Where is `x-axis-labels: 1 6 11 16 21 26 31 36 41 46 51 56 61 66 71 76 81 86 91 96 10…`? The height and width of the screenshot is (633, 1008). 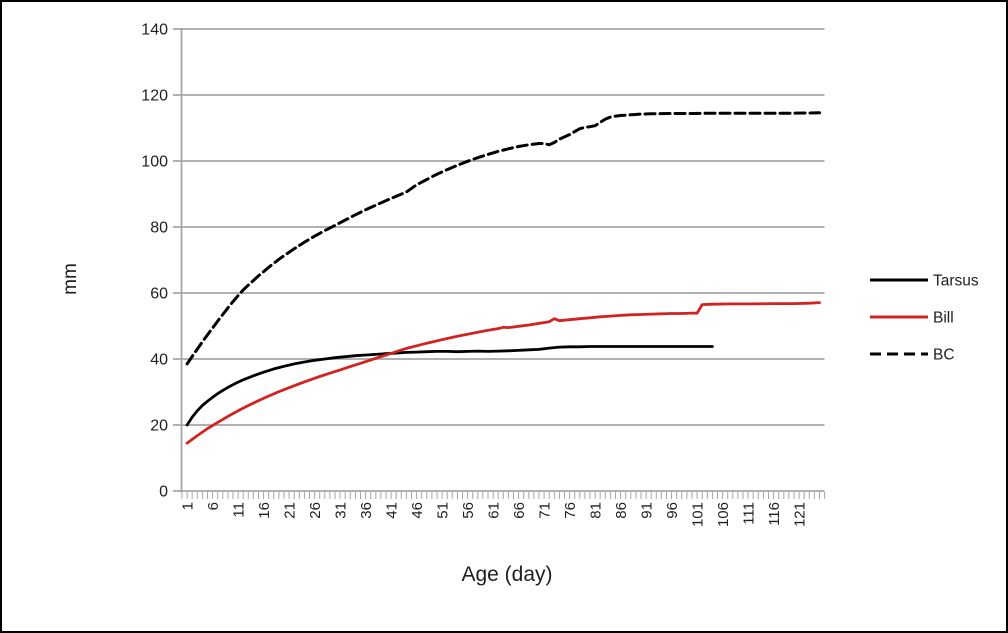 x-axis-labels: 1 6 11 16 21 26 31 36 41 46 51 56 61 66 71 76 81 86 91 96 10… is located at coordinates (494, 514).